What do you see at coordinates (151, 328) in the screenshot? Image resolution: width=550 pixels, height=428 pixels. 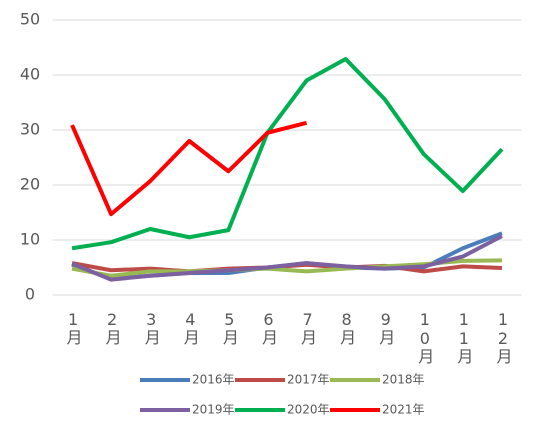 I see `x-tick-label: 3月` at bounding box center [151, 328].